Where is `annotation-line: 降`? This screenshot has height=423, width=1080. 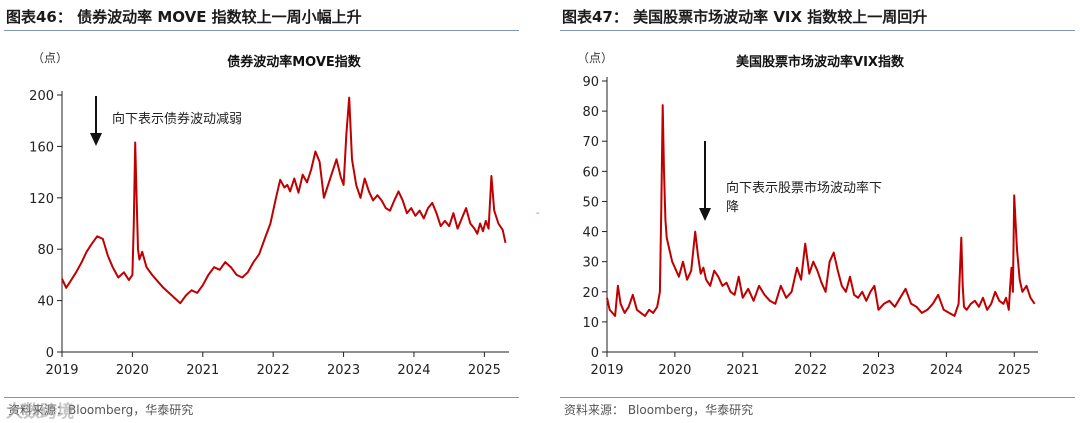
annotation-line: 降 is located at coordinates (732, 207).